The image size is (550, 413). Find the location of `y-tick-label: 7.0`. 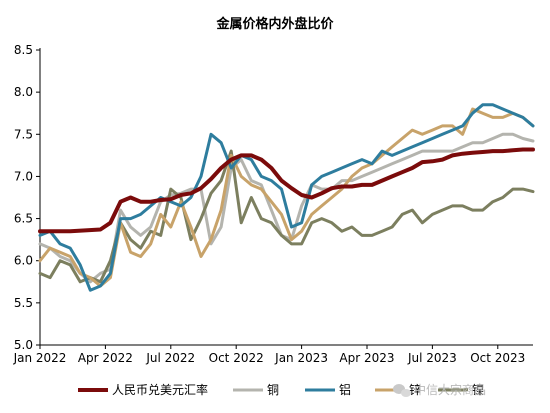

y-tick-label: 7.0 is located at coordinates (23, 176).